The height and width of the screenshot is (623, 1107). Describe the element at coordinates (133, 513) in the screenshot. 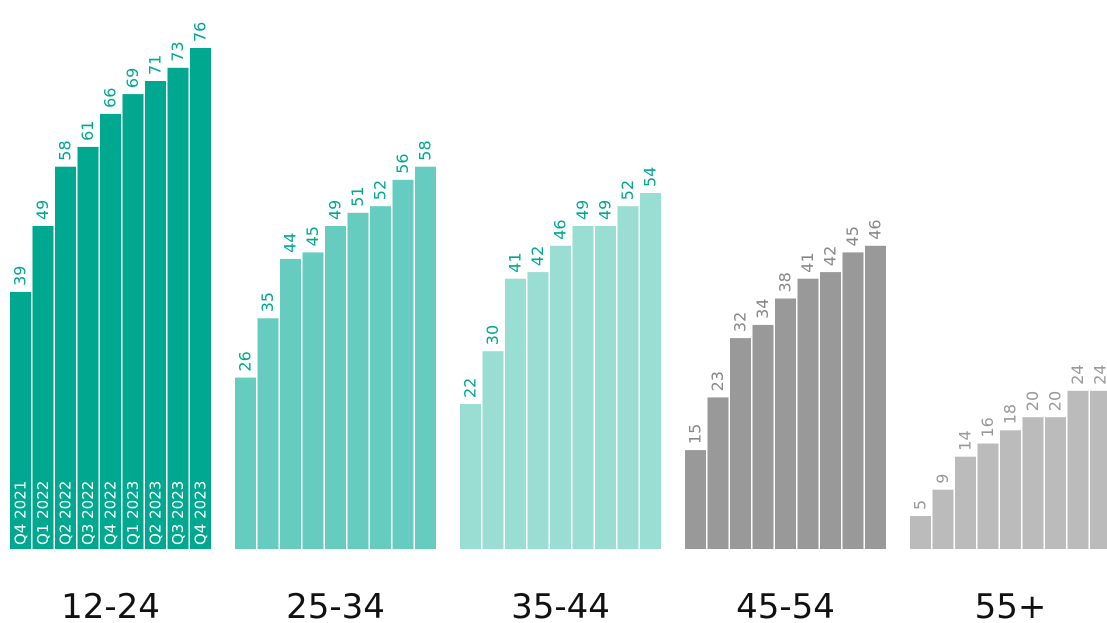

I see `quarter-label-5: Q1 2023` at that location.